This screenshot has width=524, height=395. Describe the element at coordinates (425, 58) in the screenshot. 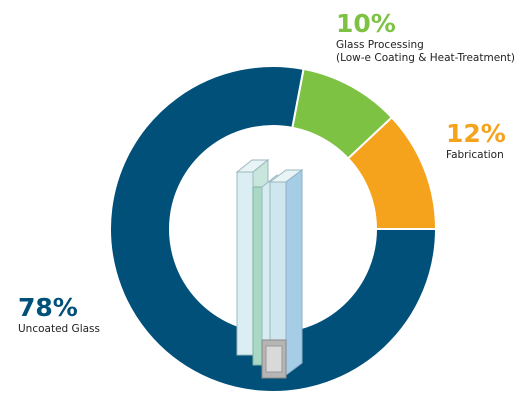

I see `category-label: (Low-e Coating & Heat-Treatment)` at that location.